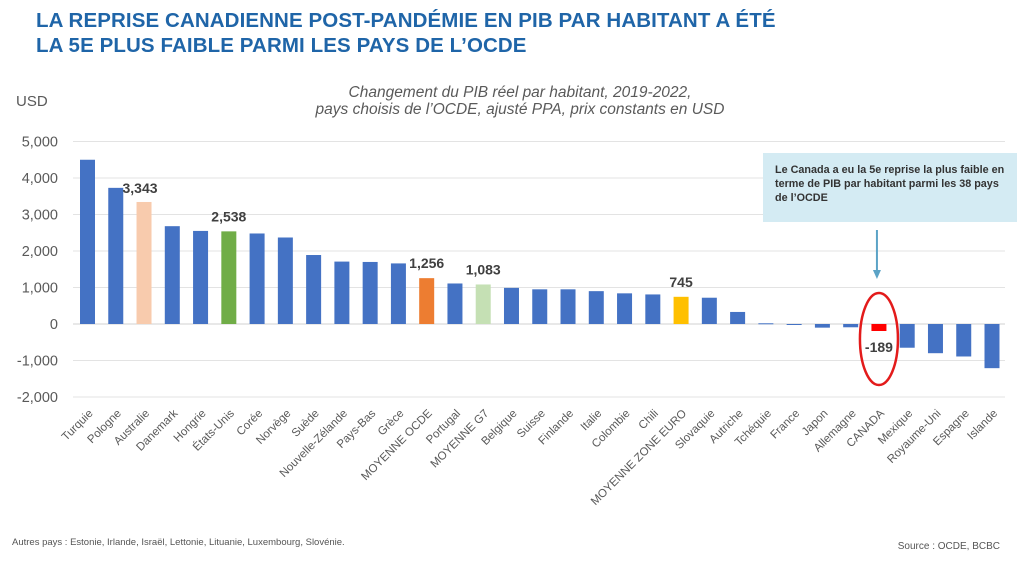 Image resolution: width=1024 pixels, height=561 pixels. I want to click on bar-allemagne, so click(851, 326).